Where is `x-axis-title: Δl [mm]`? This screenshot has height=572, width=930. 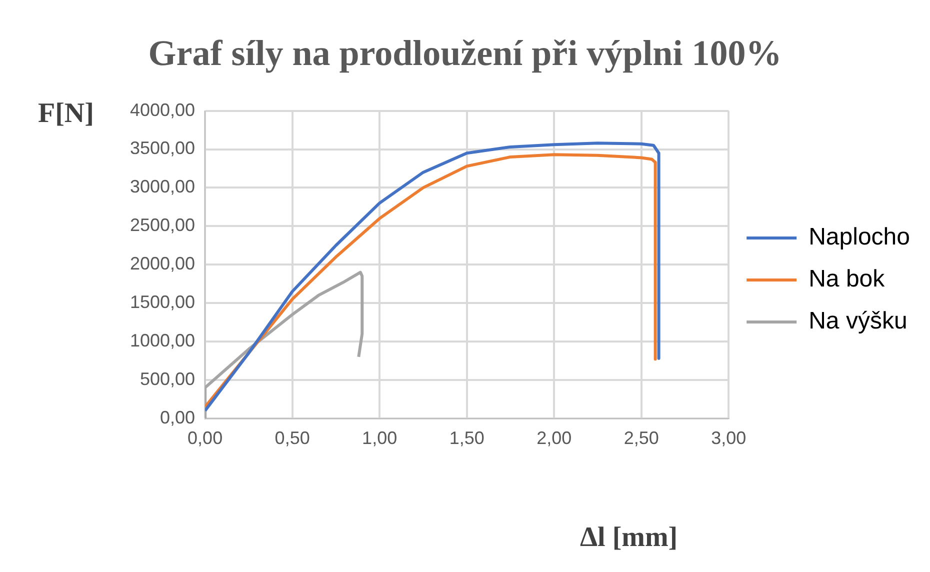 x-axis-title: Δl [mm] is located at coordinates (629, 538).